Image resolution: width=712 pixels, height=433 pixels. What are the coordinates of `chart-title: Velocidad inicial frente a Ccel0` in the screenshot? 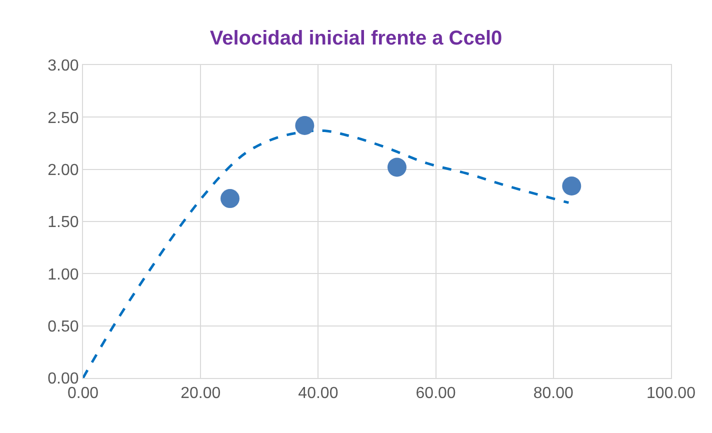 It's located at (356, 38).